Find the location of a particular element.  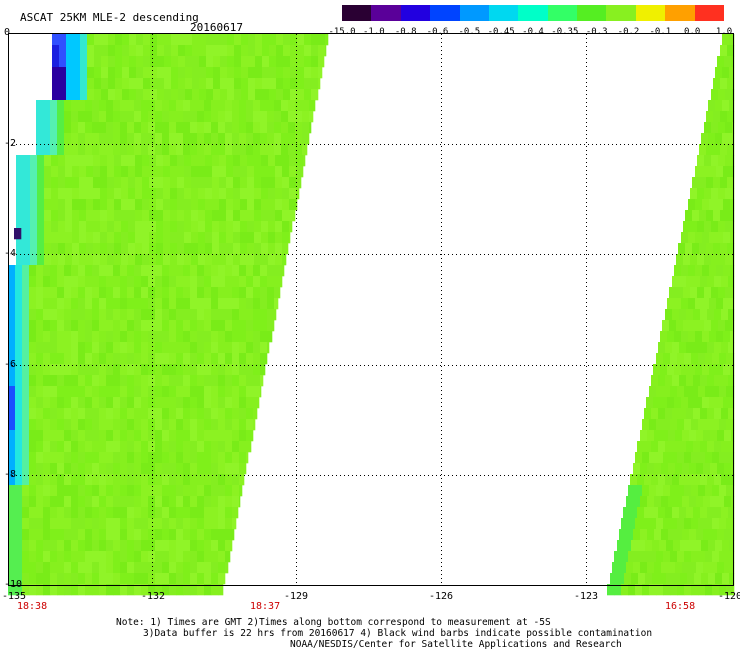

colorbar-segment is located at coordinates (621, 13).